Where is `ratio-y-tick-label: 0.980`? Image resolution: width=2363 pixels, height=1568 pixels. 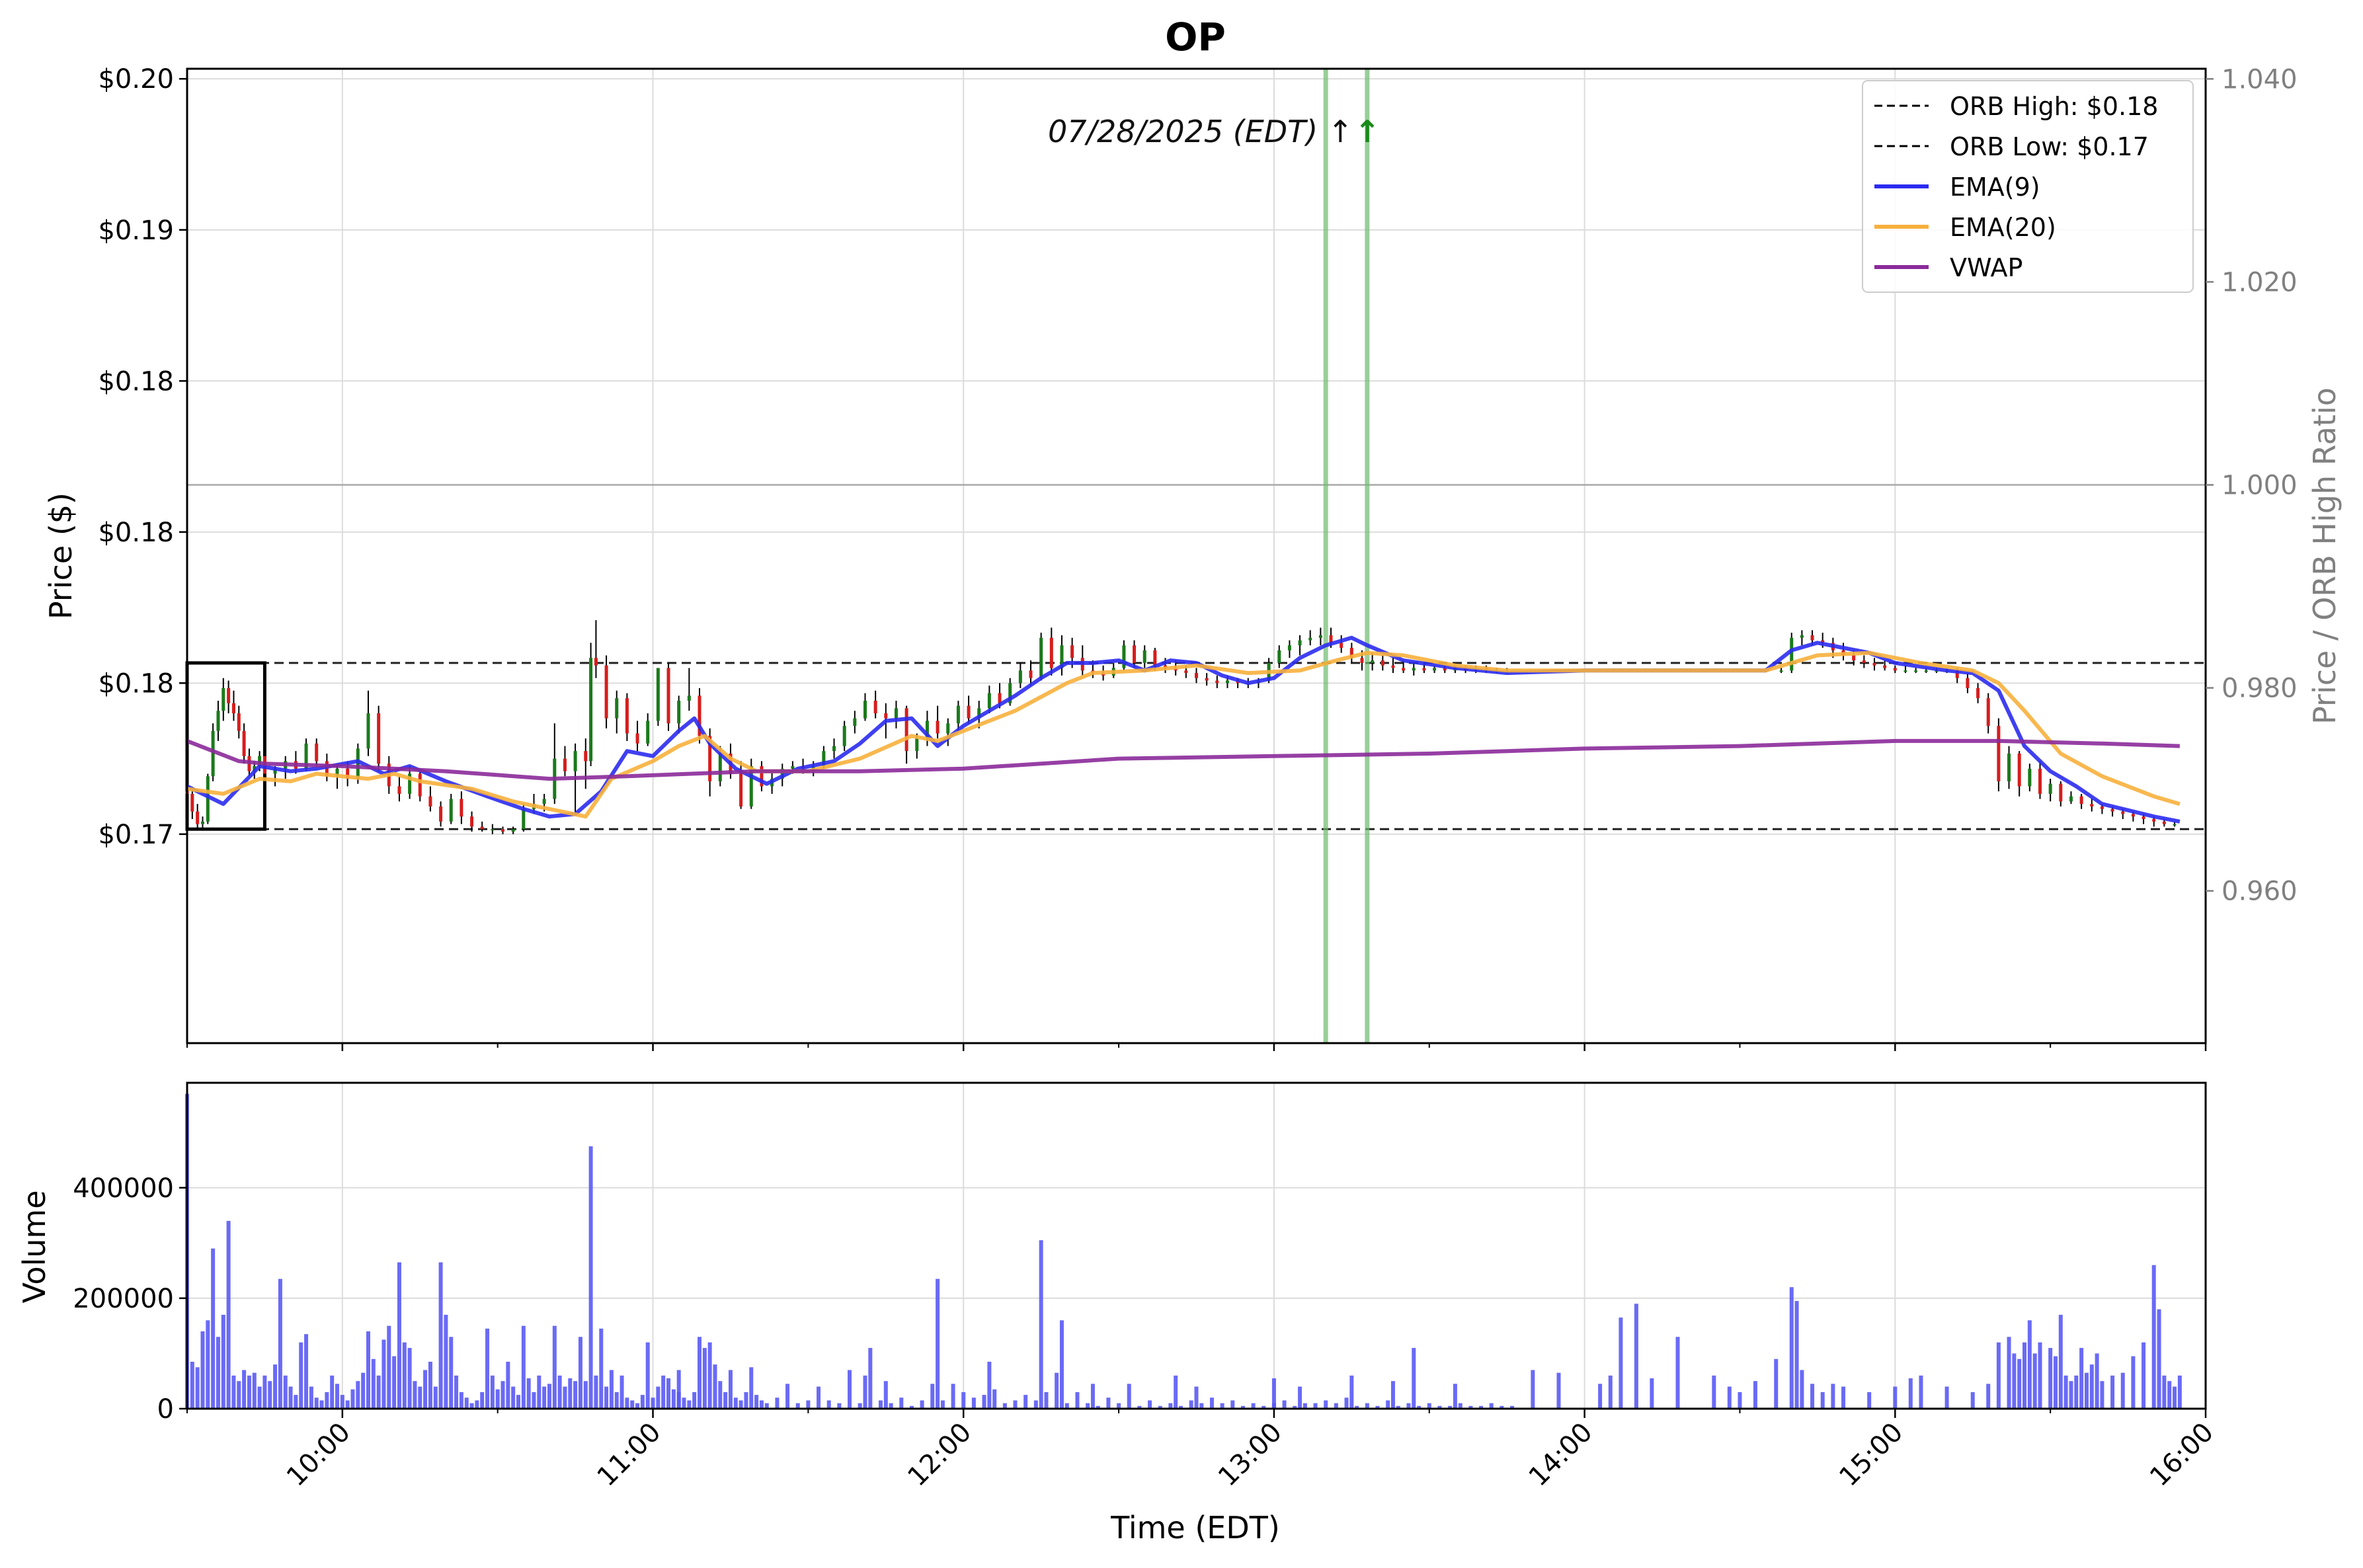 ratio-y-tick-label: 0.980 is located at coordinates (2260, 689).